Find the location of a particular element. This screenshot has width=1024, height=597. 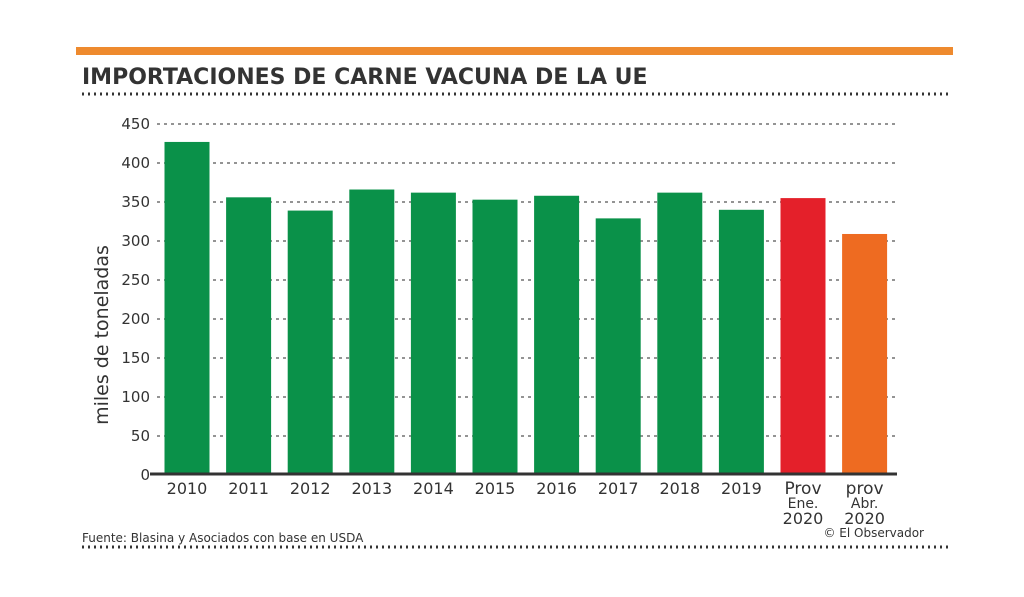

x-tick-label: 2016 is located at coordinates (556, 488).